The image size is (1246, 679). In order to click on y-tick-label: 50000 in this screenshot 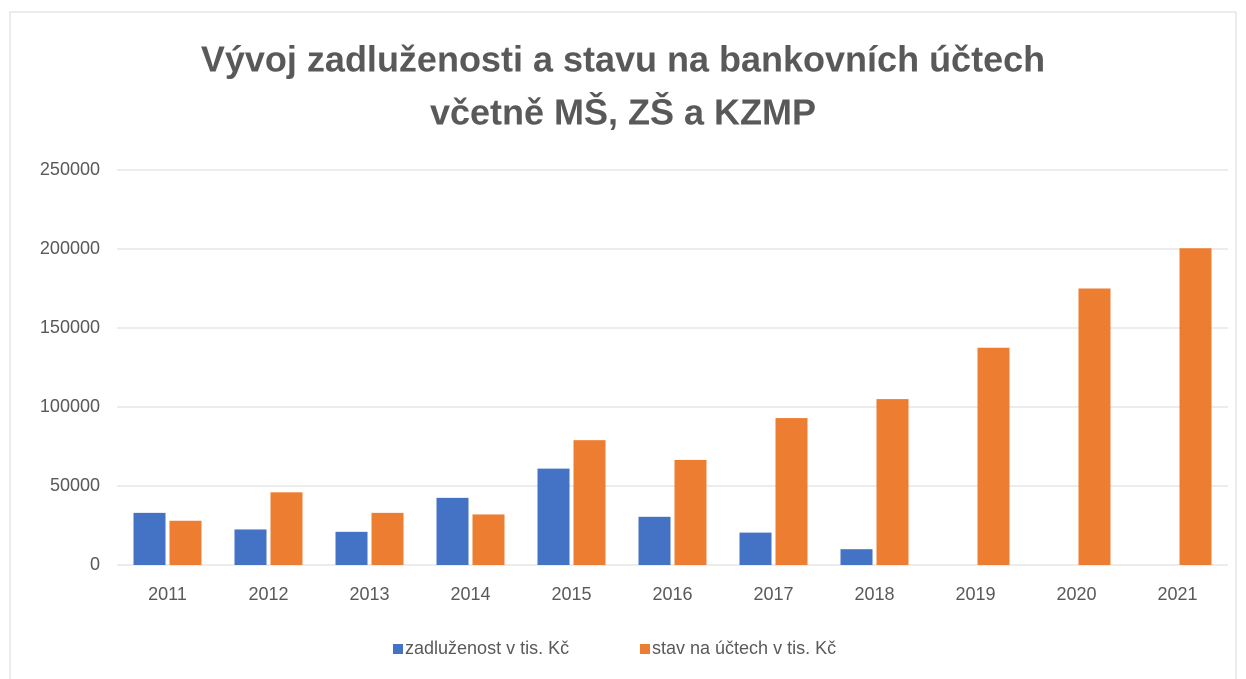, I will do `click(75, 485)`.